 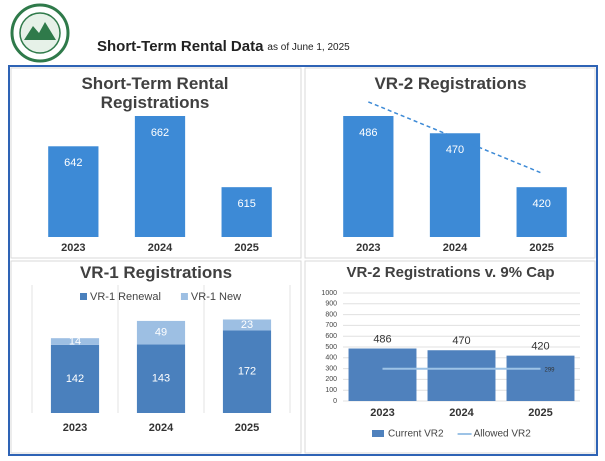 I want to click on y-tick-label: 900, so click(x=331, y=304).